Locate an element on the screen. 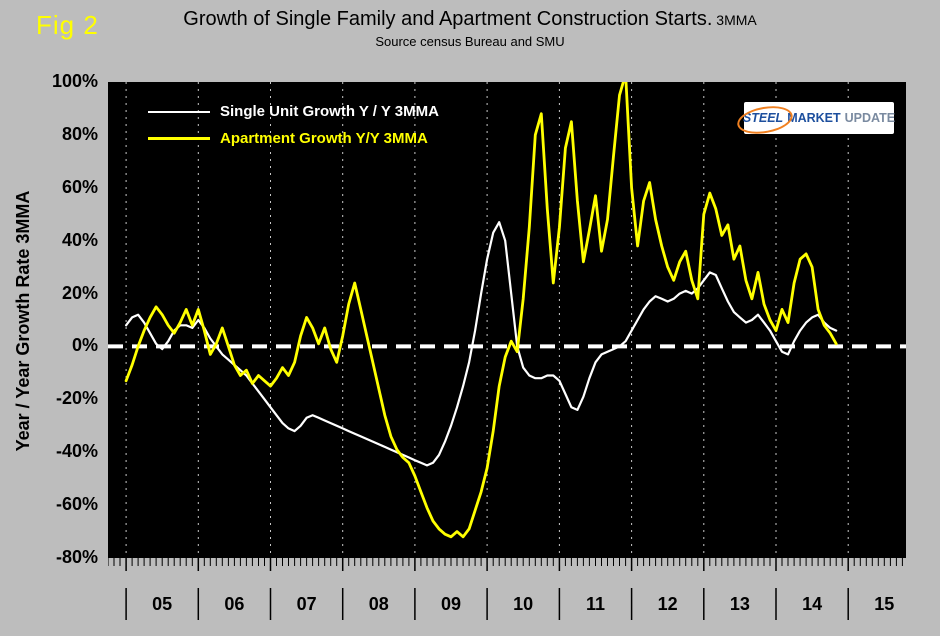  y-tick-label: -60% is located at coordinates (76, 504).